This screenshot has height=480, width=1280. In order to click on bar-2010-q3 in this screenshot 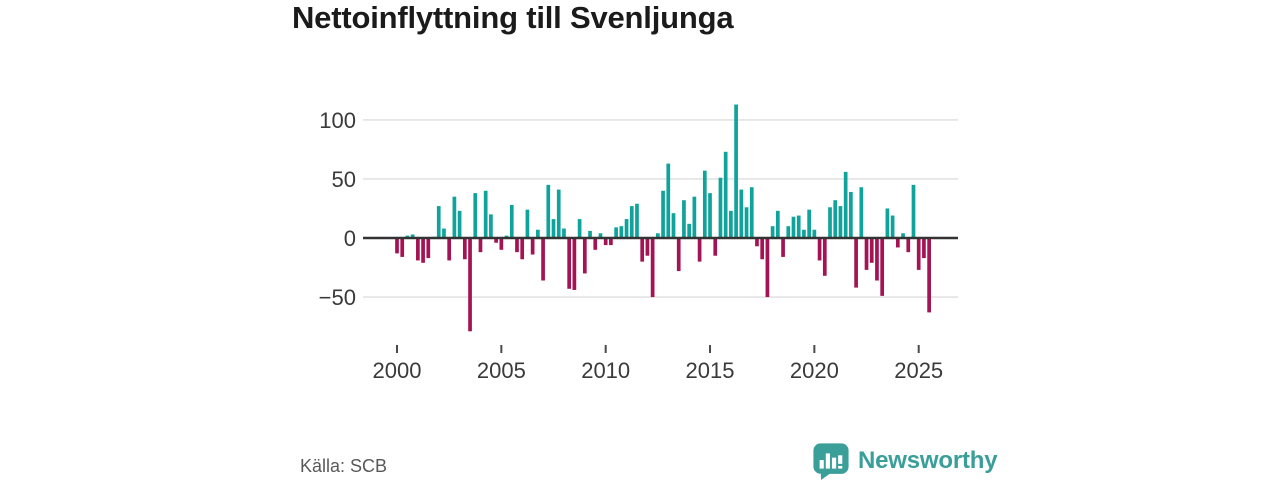, I will do `click(616, 232)`.